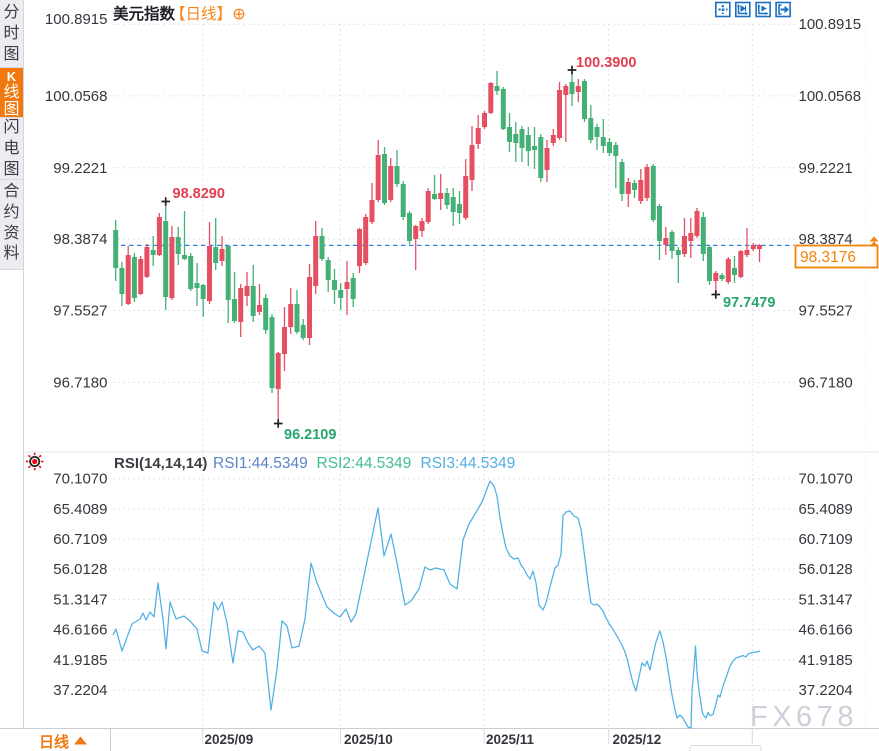 The image size is (879, 751). What do you see at coordinates (310, 435) in the screenshot?
I see `svg-text: 96.2109` at bounding box center [310, 435].